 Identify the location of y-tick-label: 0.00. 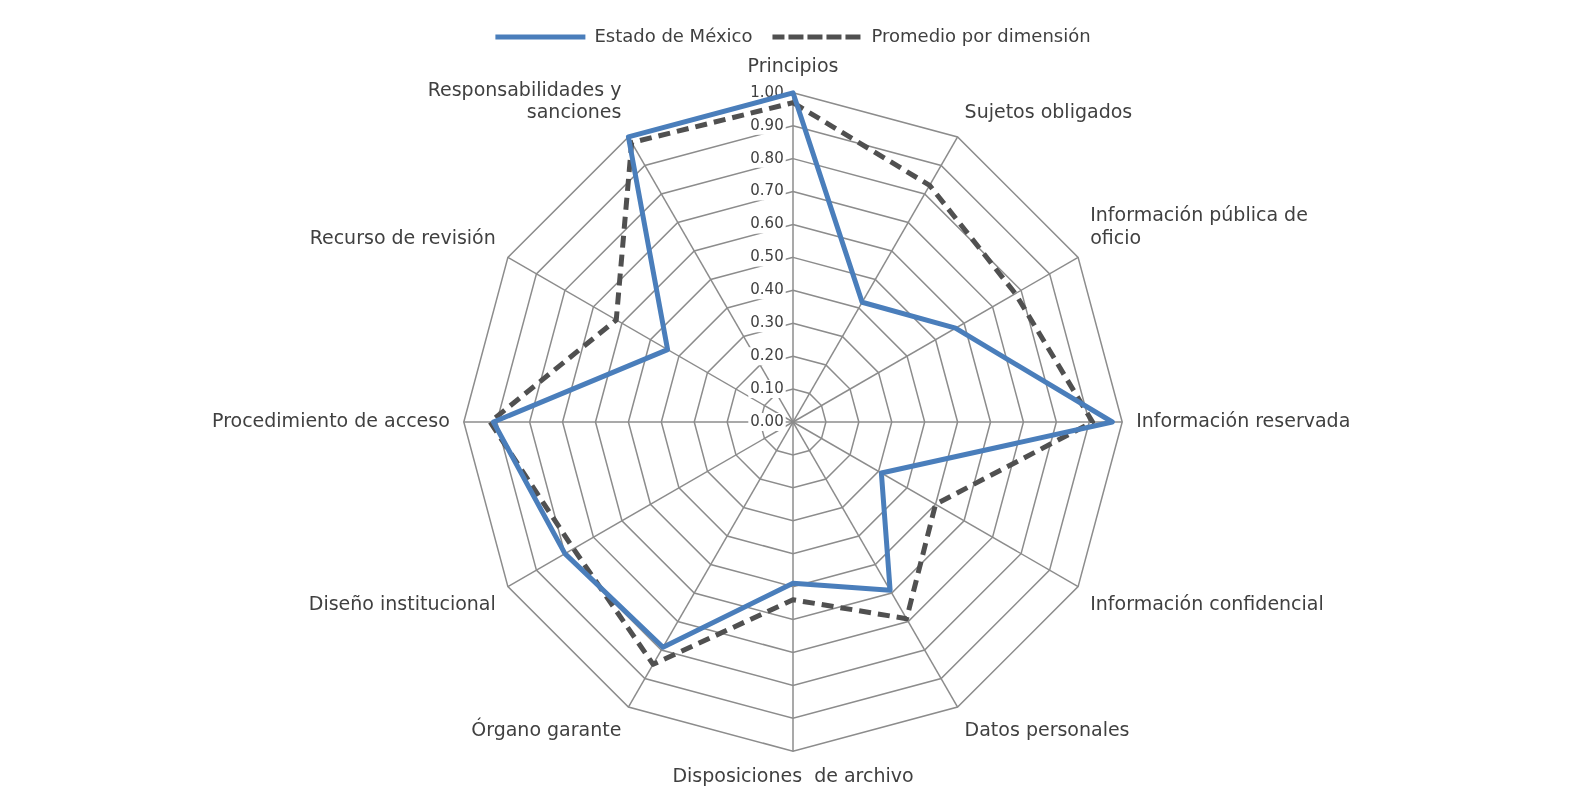
(767, 420).